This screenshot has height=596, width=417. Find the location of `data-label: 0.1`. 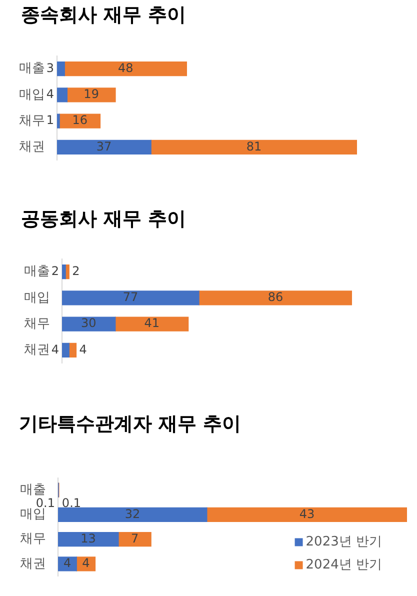

data-label: 0.1 is located at coordinates (72, 503).